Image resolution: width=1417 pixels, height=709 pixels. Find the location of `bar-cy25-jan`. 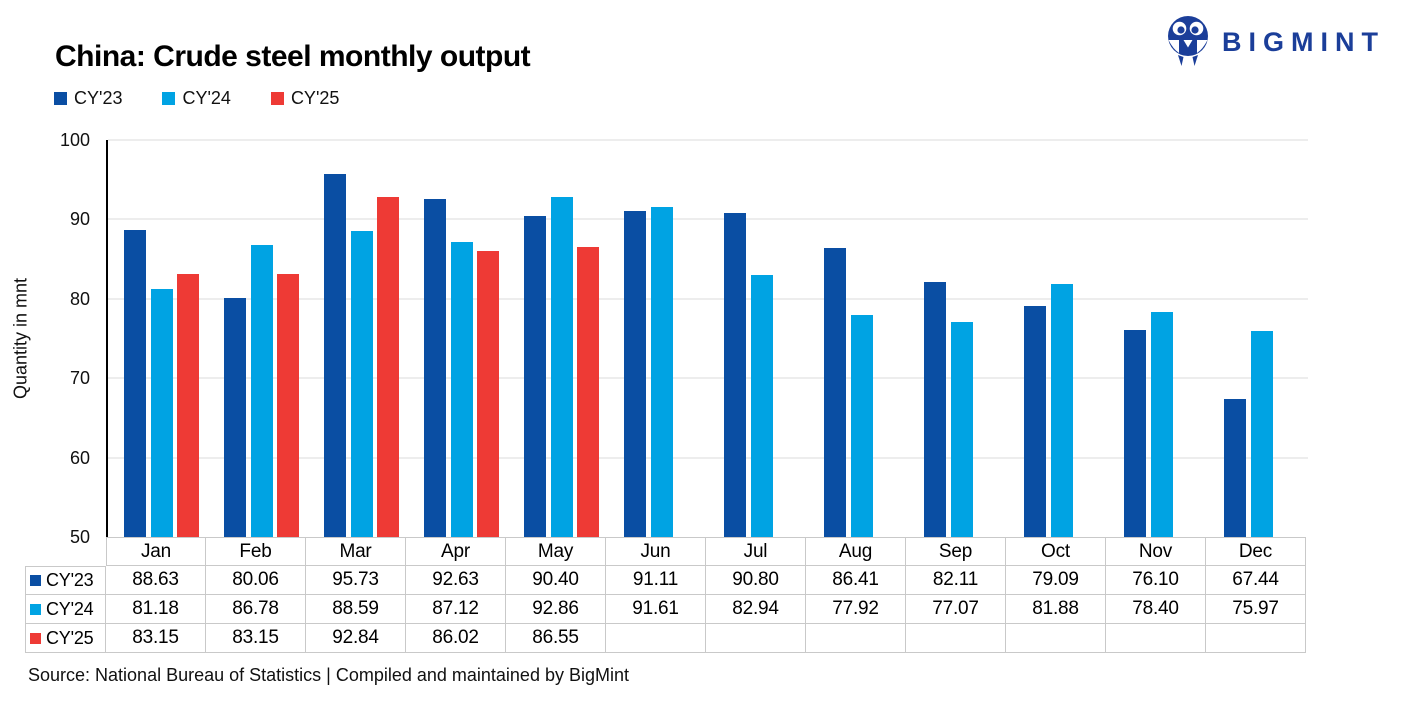

bar-cy25-jan is located at coordinates (188, 405).